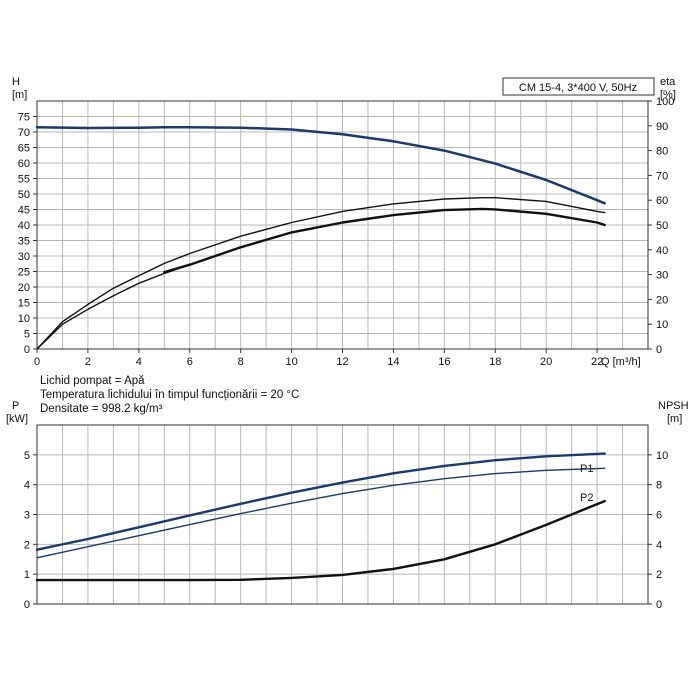 The height and width of the screenshot is (700, 700). Describe the element at coordinates (24, 133) in the screenshot. I see `y-tick-label: 70` at that location.